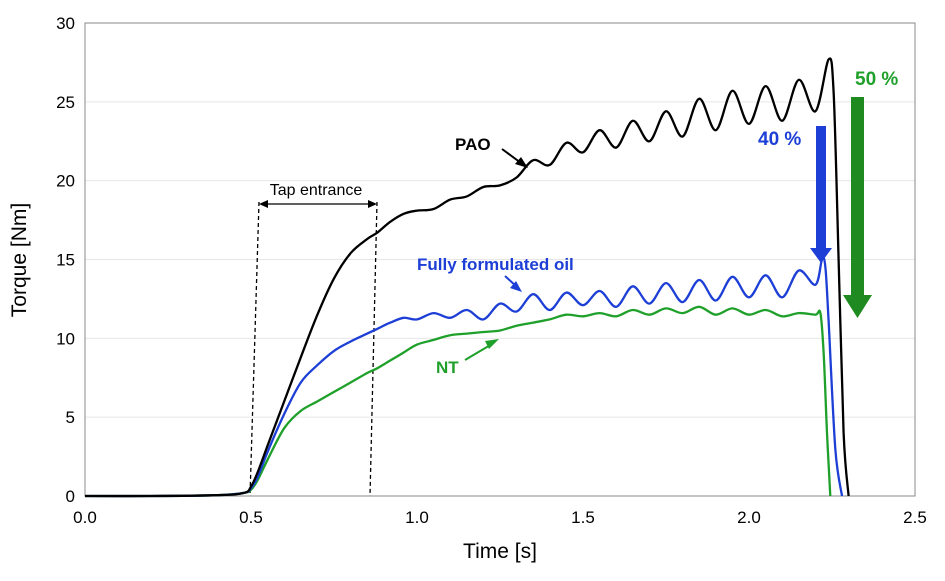 Image resolution: width=945 pixels, height=581 pixels. Describe the element at coordinates (65, 102) in the screenshot. I see `y-tick-label: 25` at that location.